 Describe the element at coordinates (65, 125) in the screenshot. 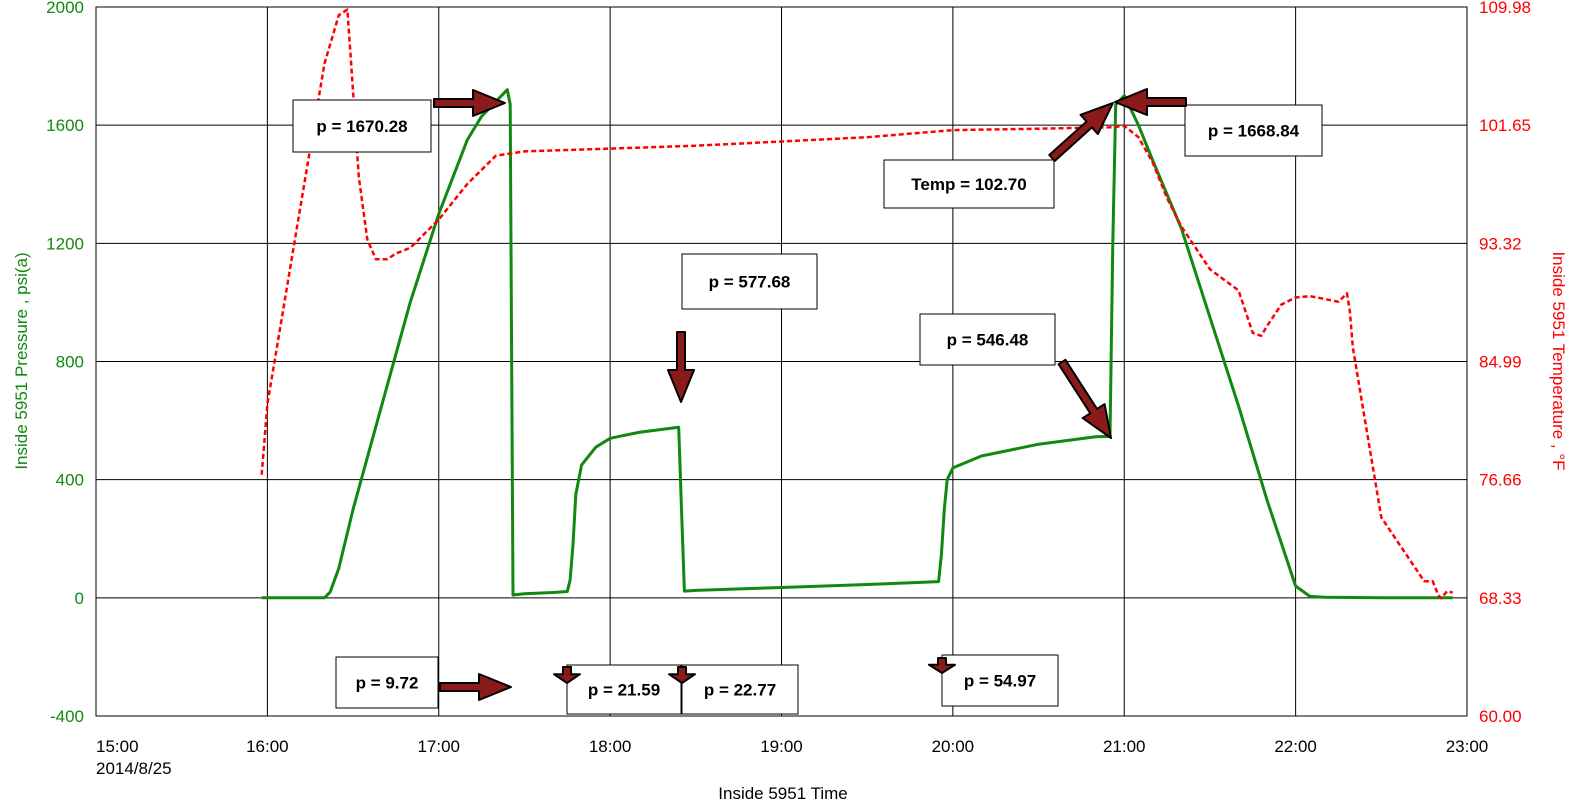

I see `left-tick-label: 1600` at that location.